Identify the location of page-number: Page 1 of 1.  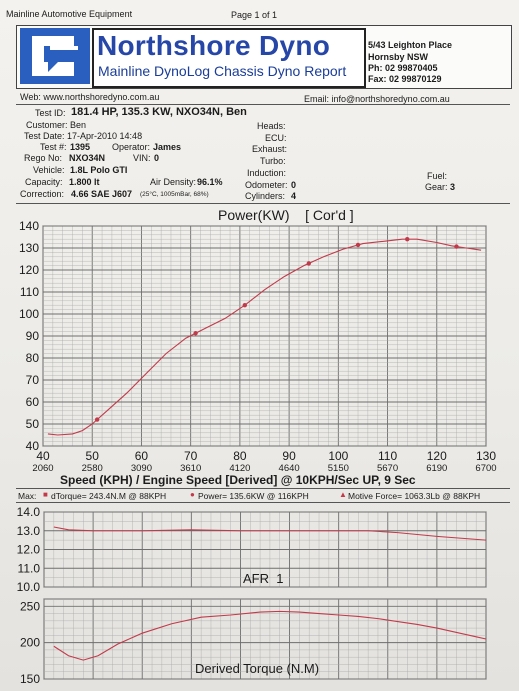
(254, 15).